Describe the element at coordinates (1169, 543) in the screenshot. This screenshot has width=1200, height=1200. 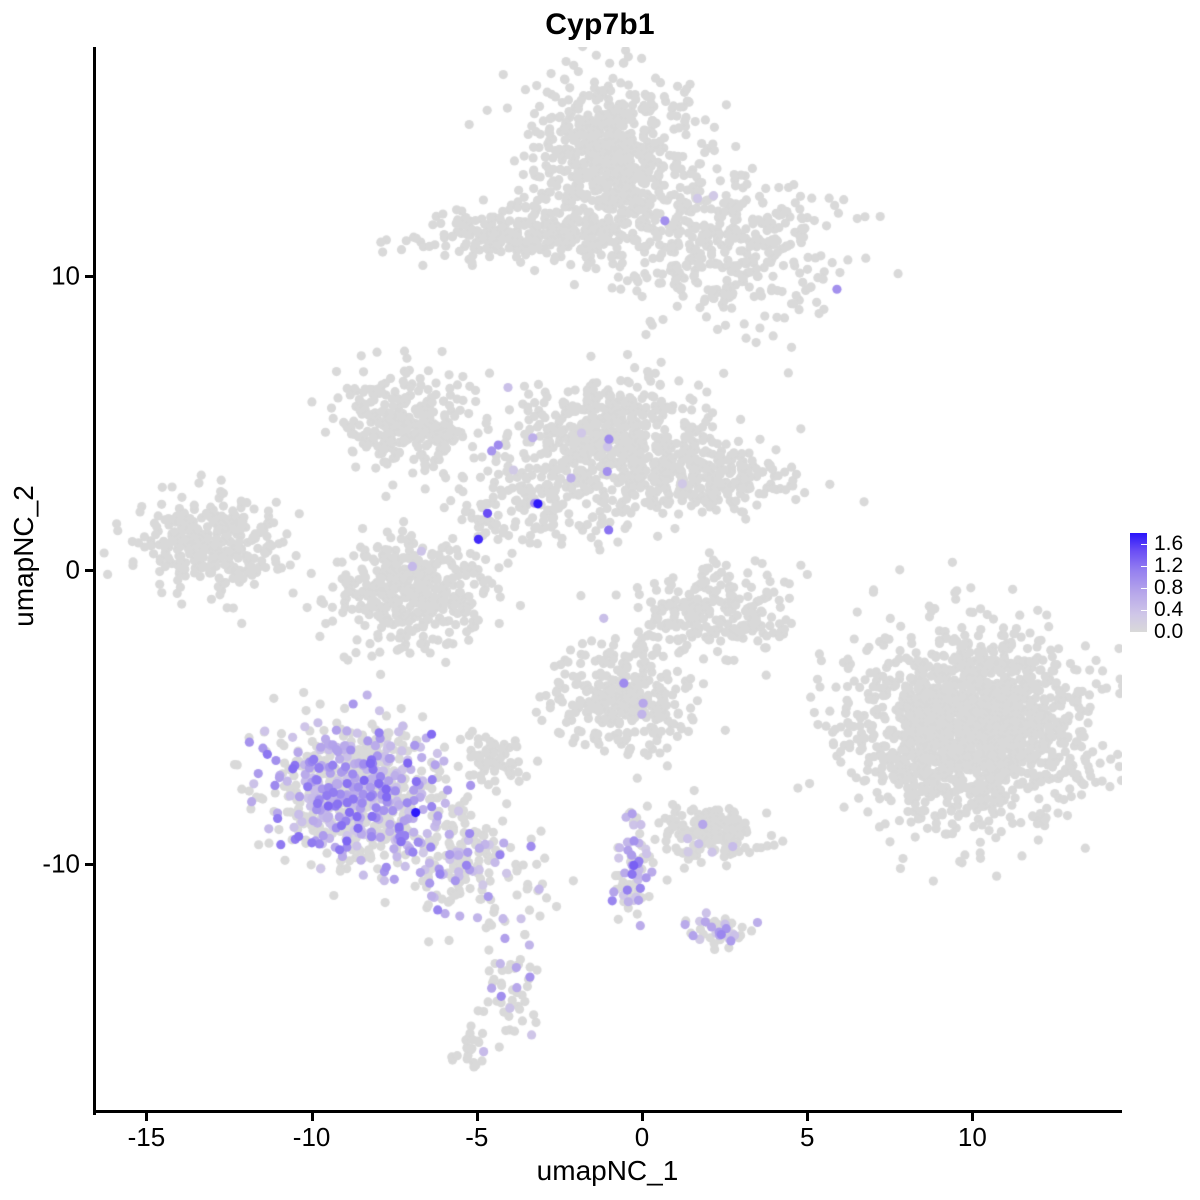
I see `colorbar-tick-label: 1.6` at that location.